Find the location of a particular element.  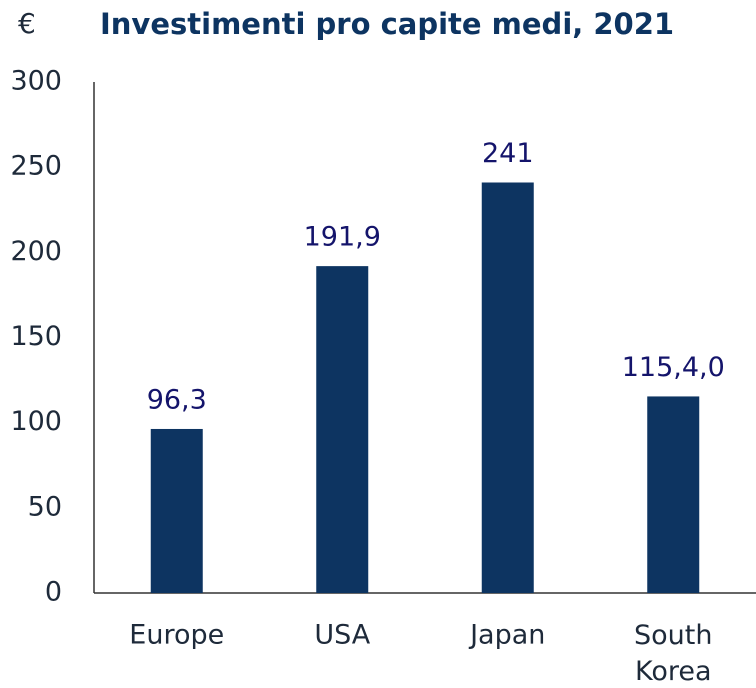

data-label: 191,9 is located at coordinates (342, 237).